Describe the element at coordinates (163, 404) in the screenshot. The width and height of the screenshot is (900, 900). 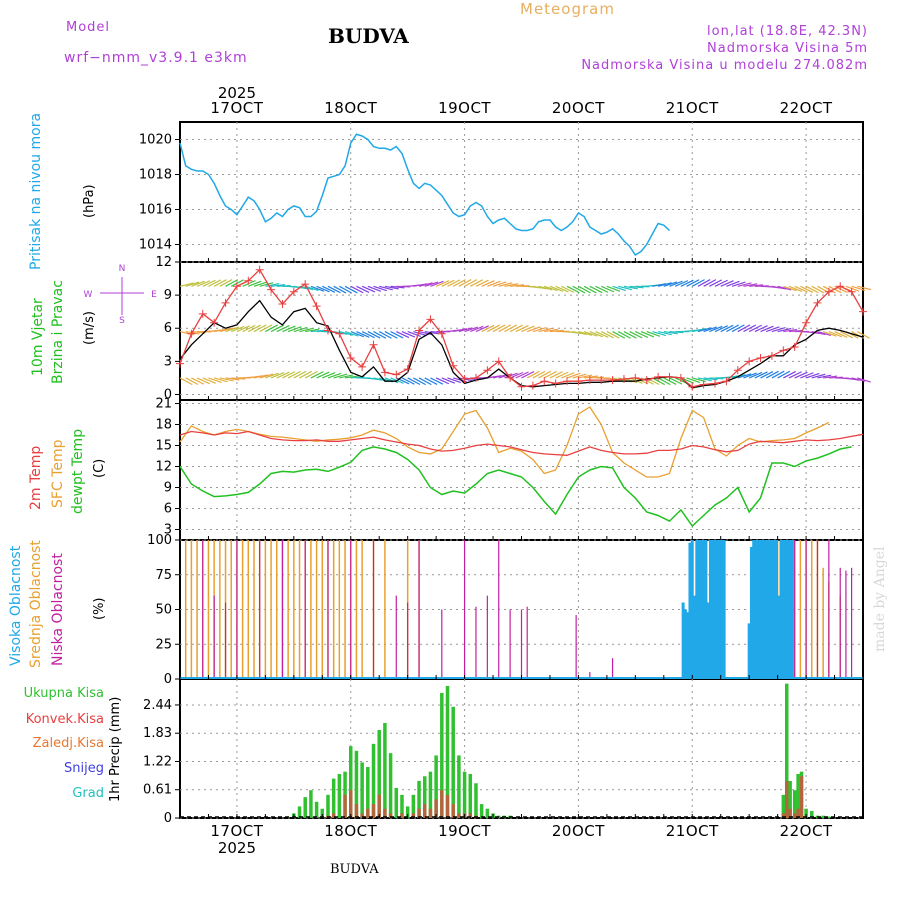
I see `y-tick-label: 21` at that location.